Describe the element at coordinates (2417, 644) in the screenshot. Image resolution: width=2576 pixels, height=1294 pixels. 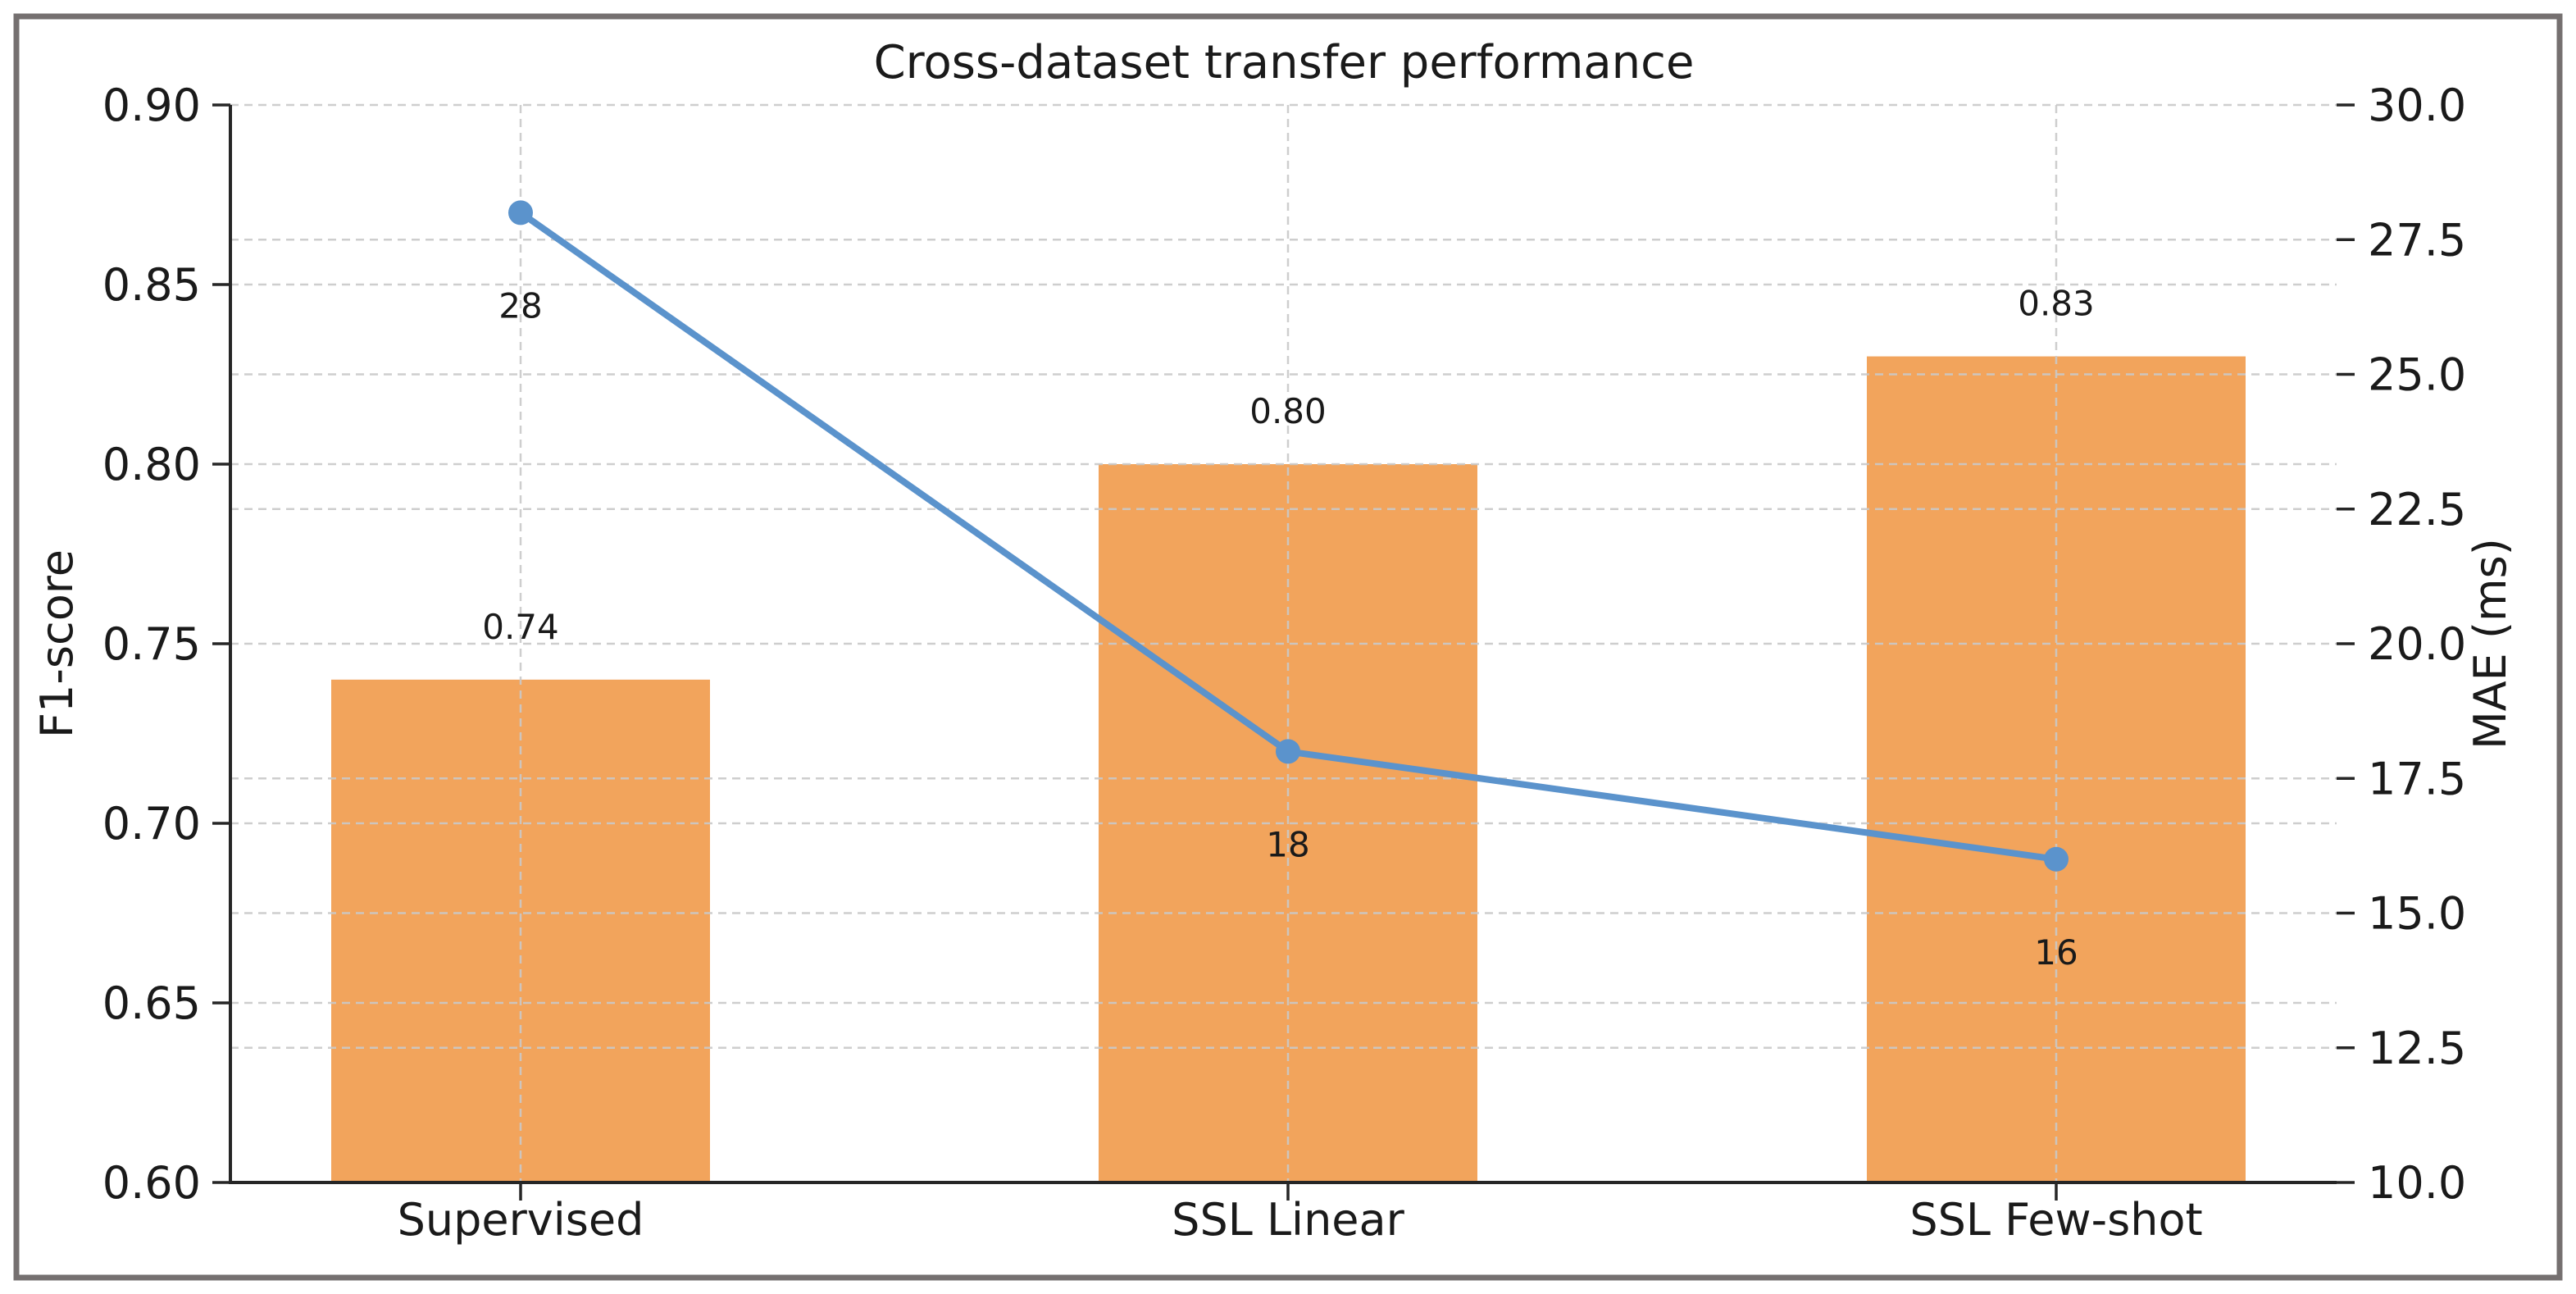
I see `right-tick-label: 20.0` at that location.